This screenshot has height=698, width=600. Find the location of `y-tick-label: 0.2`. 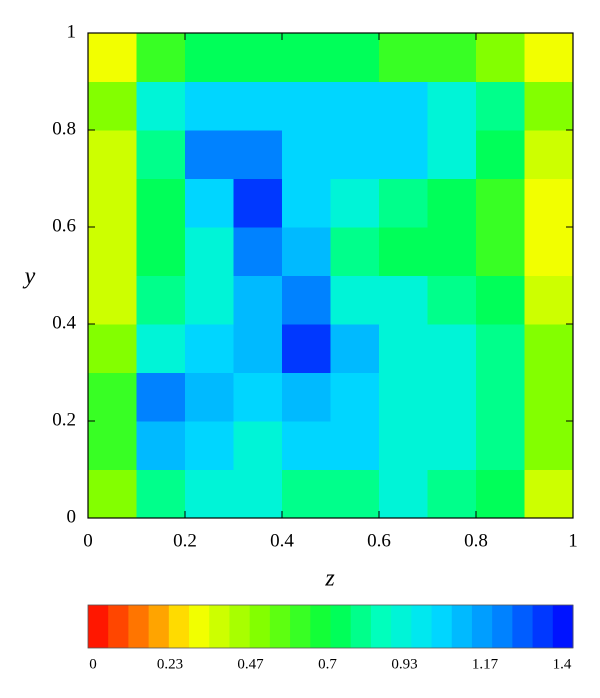

y-tick-label: 0.2 is located at coordinates (64, 419).